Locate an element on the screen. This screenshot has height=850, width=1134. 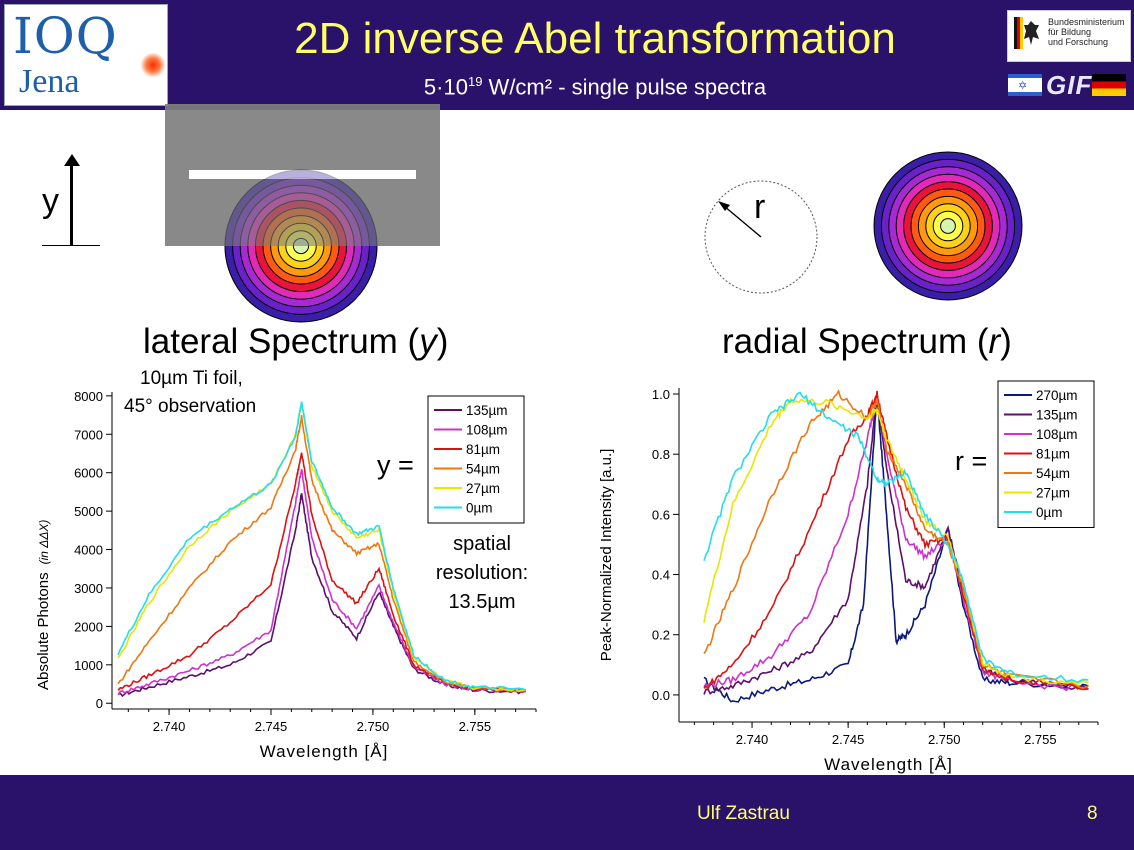
gif-logo: ✡ GIF is located at coordinates (1067, 85).